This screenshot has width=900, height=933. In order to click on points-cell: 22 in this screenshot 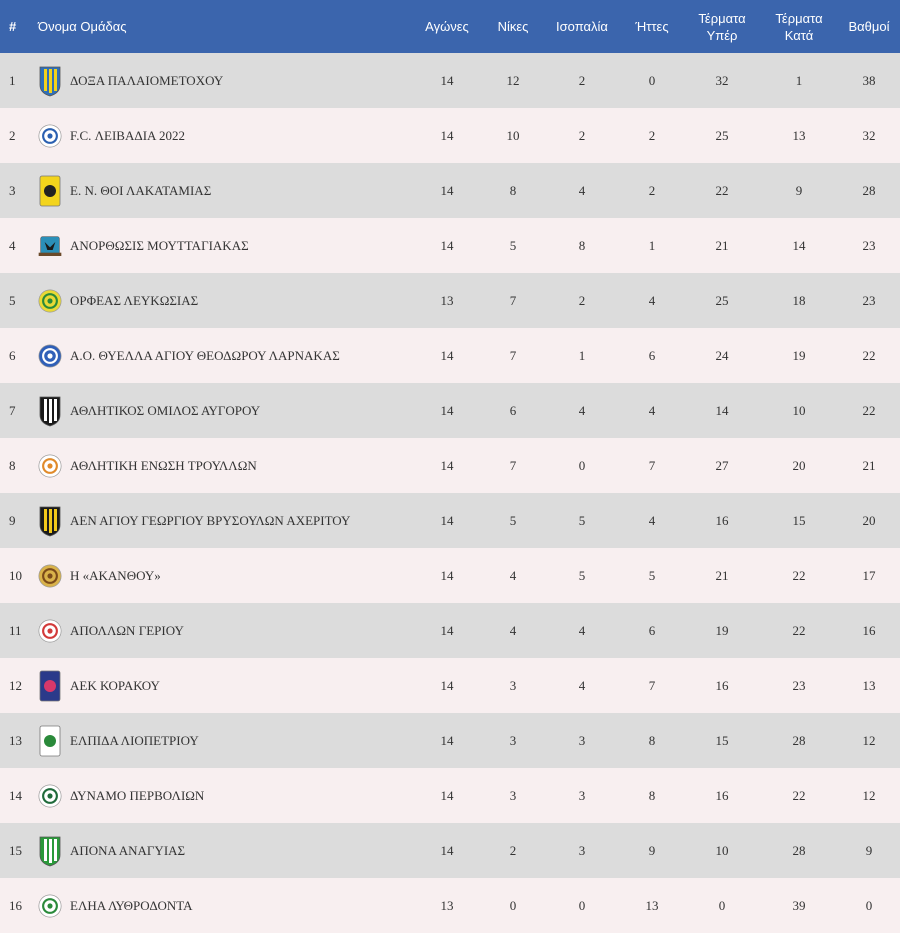, I will do `click(869, 355)`.